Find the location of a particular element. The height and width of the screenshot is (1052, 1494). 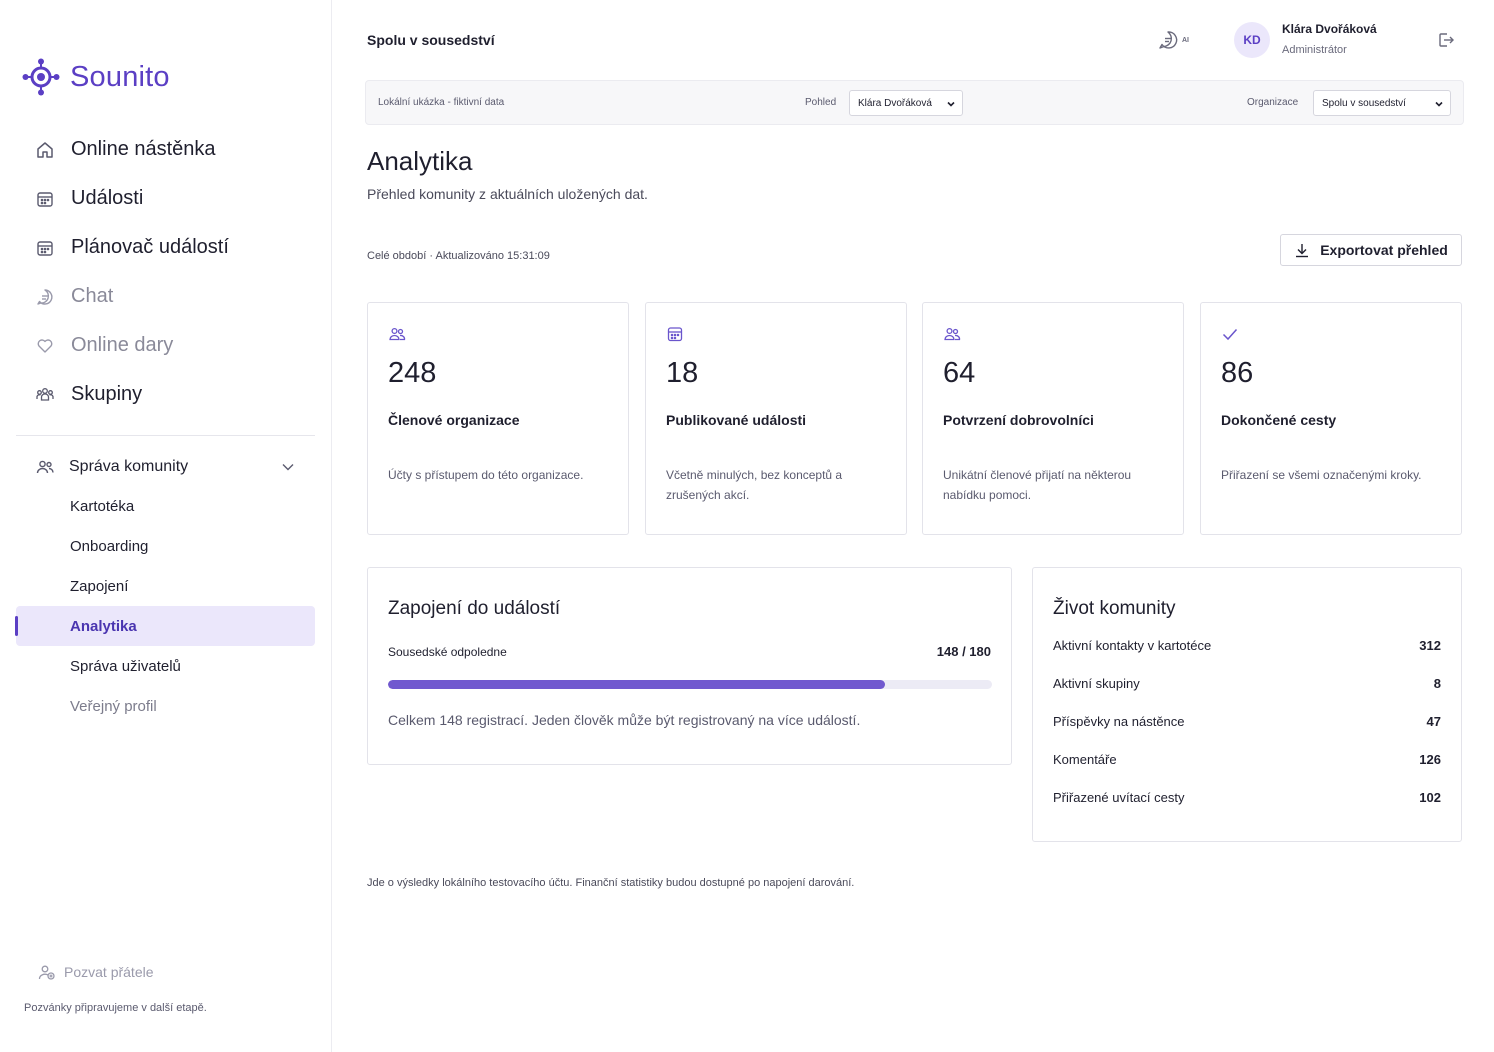

nav-item-label: Online dary is located at coordinates (122, 345).